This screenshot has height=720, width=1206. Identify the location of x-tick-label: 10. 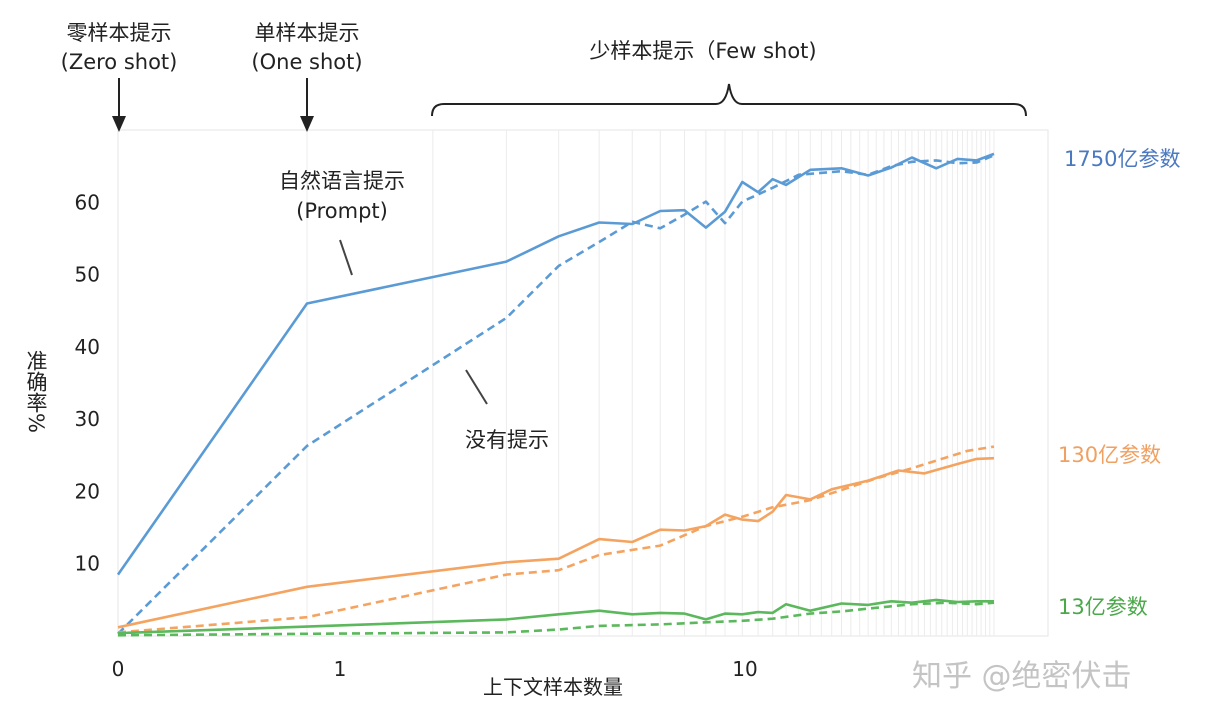
(744, 669).